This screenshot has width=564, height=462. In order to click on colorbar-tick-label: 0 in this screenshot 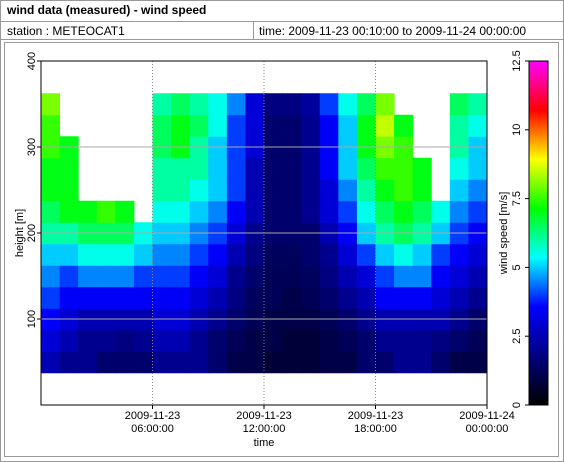, I will do `click(517, 405)`.